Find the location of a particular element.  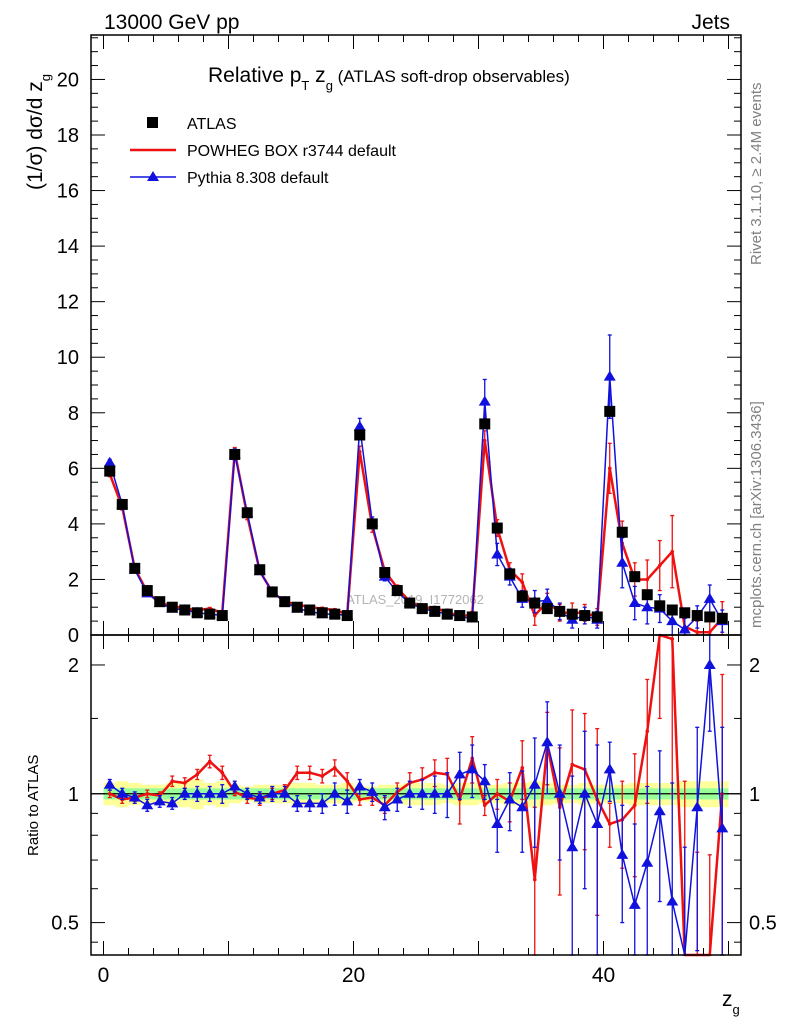

ratio-y-tick-label-right: 2 is located at coordinates (754, 666).